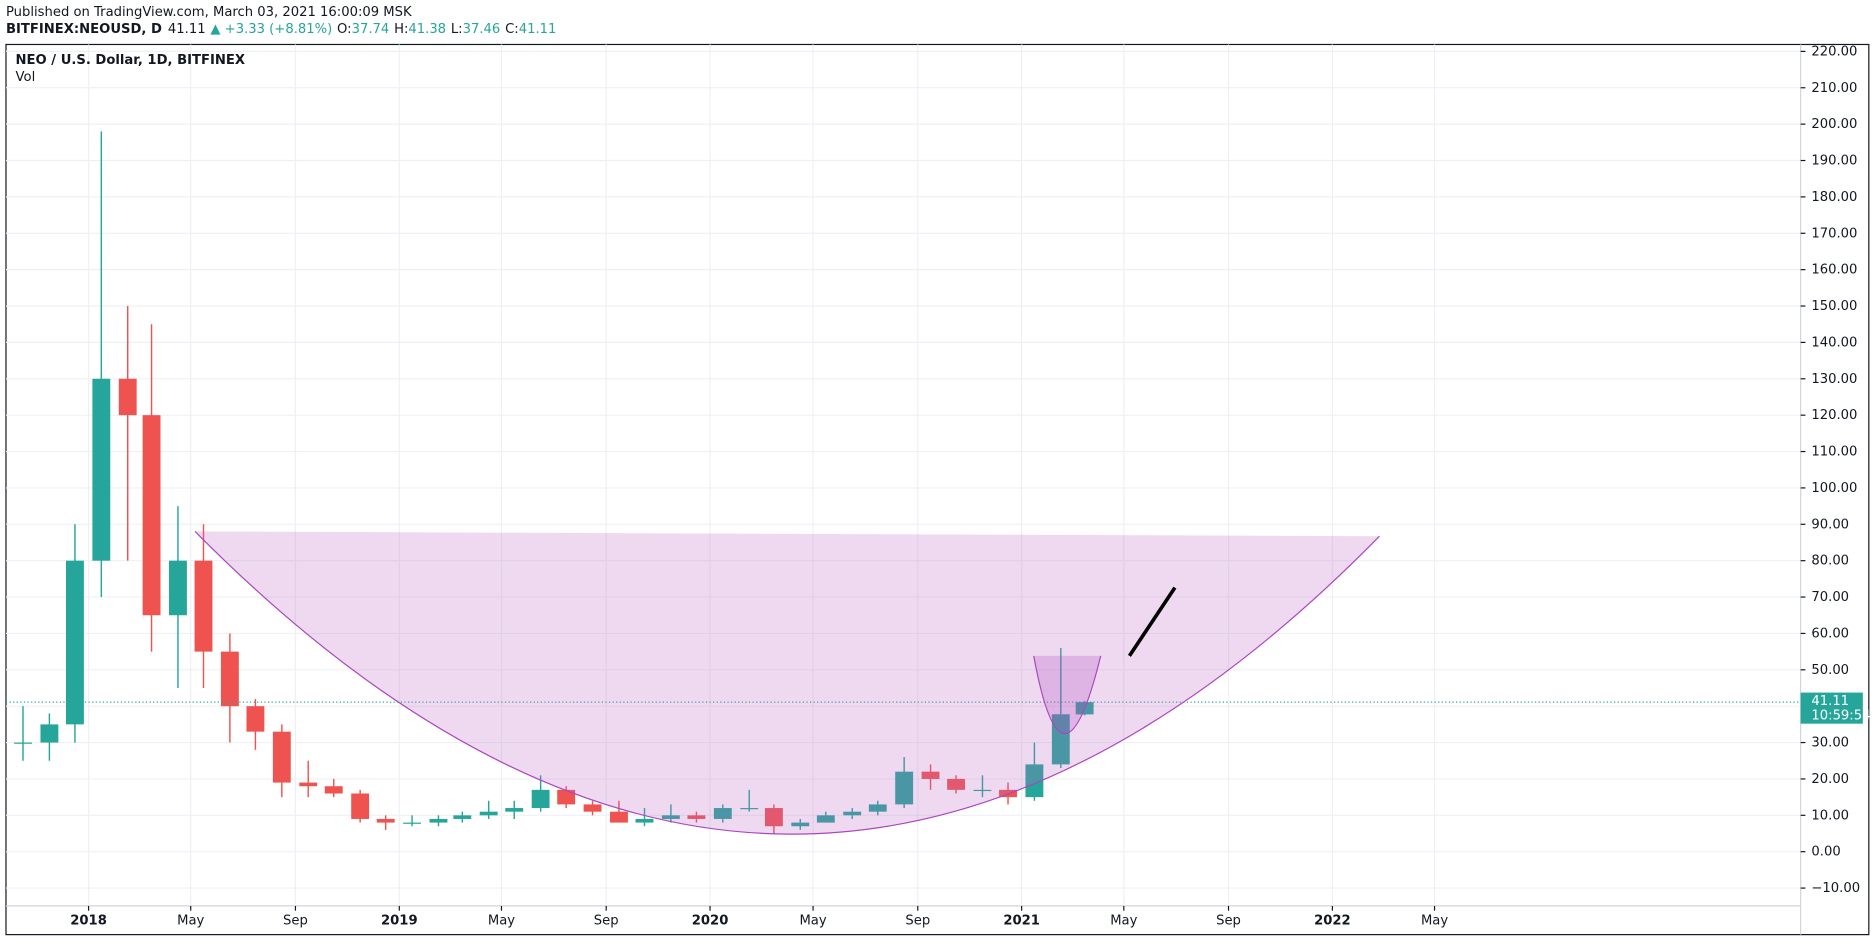 The image size is (1876, 946). Describe the element at coordinates (1152, 621) in the screenshot. I see `breakout-arrow` at that location.